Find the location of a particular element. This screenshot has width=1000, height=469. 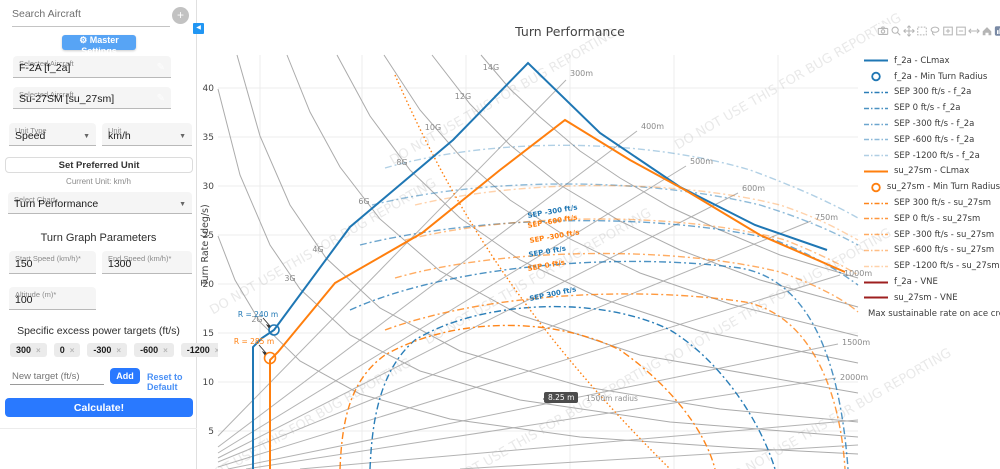

new-target-input: New target (ft/s) is located at coordinates (57, 375).